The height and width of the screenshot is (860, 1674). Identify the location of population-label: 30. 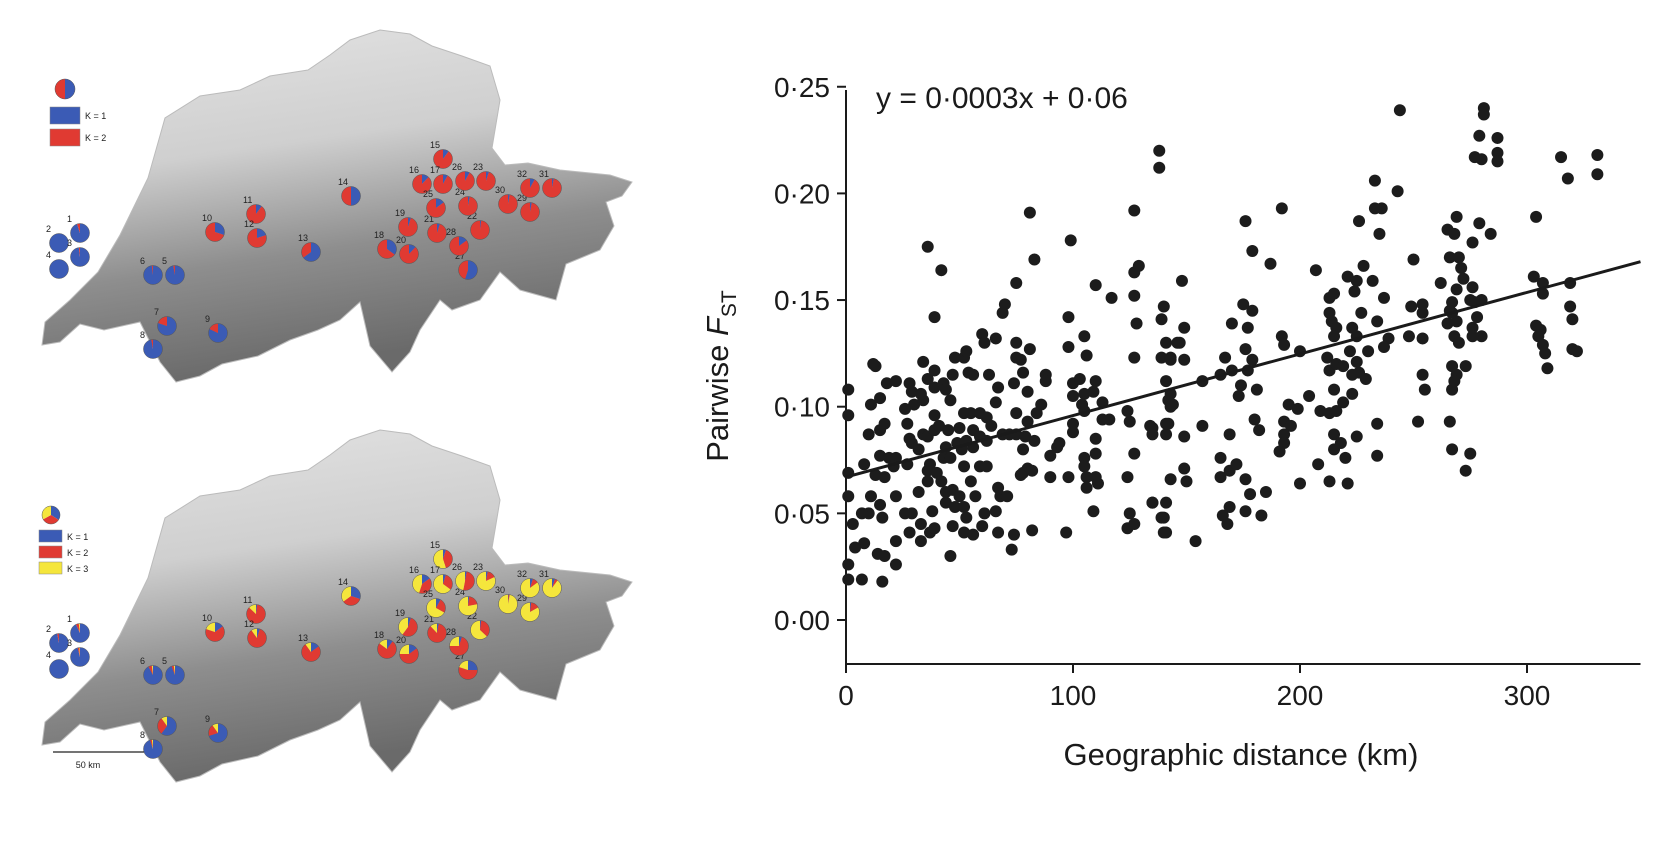
(500, 590).